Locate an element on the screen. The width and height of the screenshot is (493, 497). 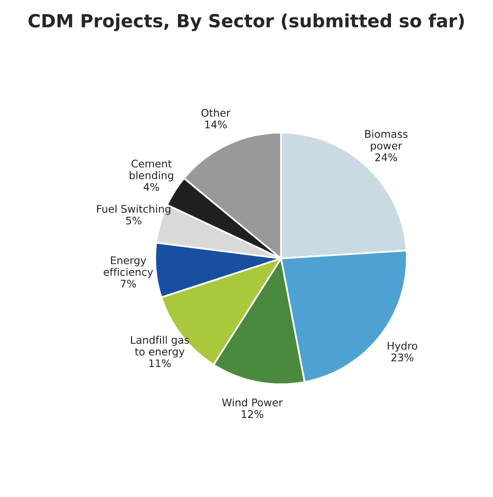
slice-label: Biomass power is located at coordinates (386, 141).